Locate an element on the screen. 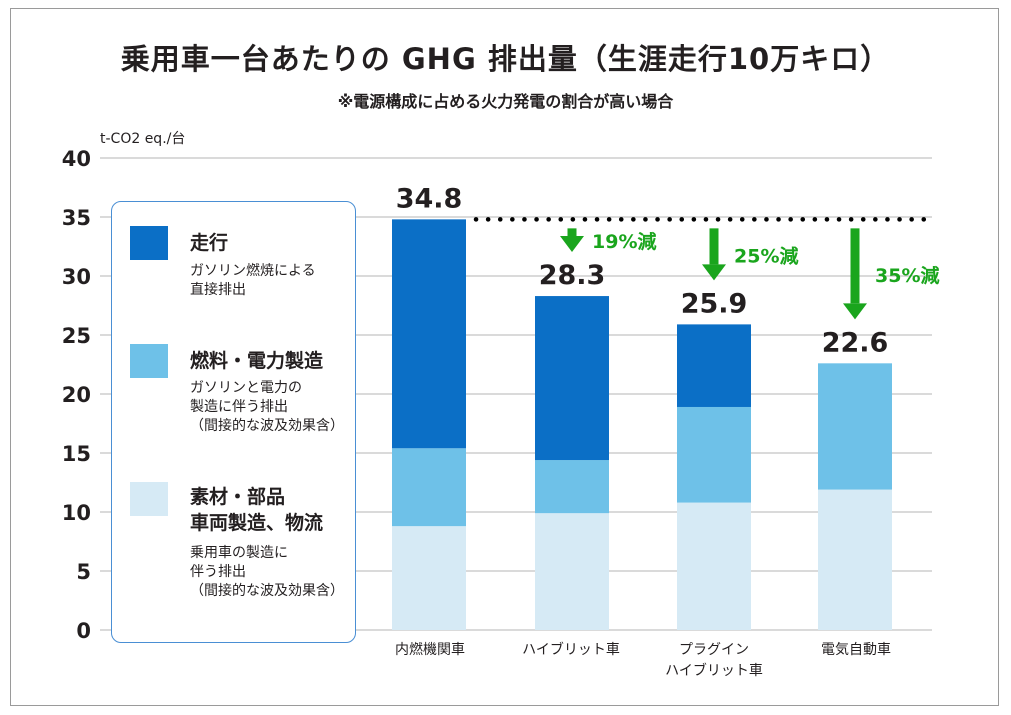 The width and height of the screenshot is (1011, 715). bar-total-label: 25.9 is located at coordinates (714, 303).